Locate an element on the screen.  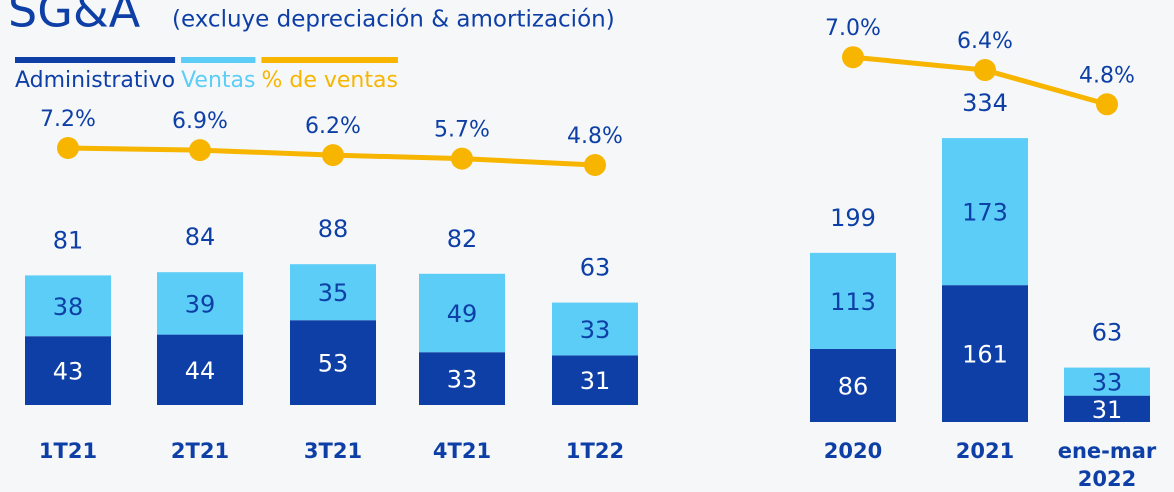
segment-label: 44 is located at coordinates (200, 371).